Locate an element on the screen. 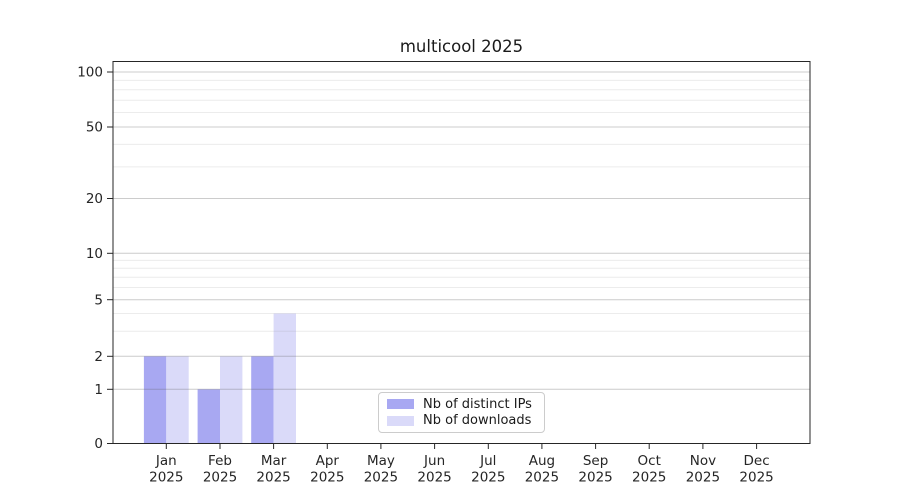  bars-downloads is located at coordinates (231, 378).